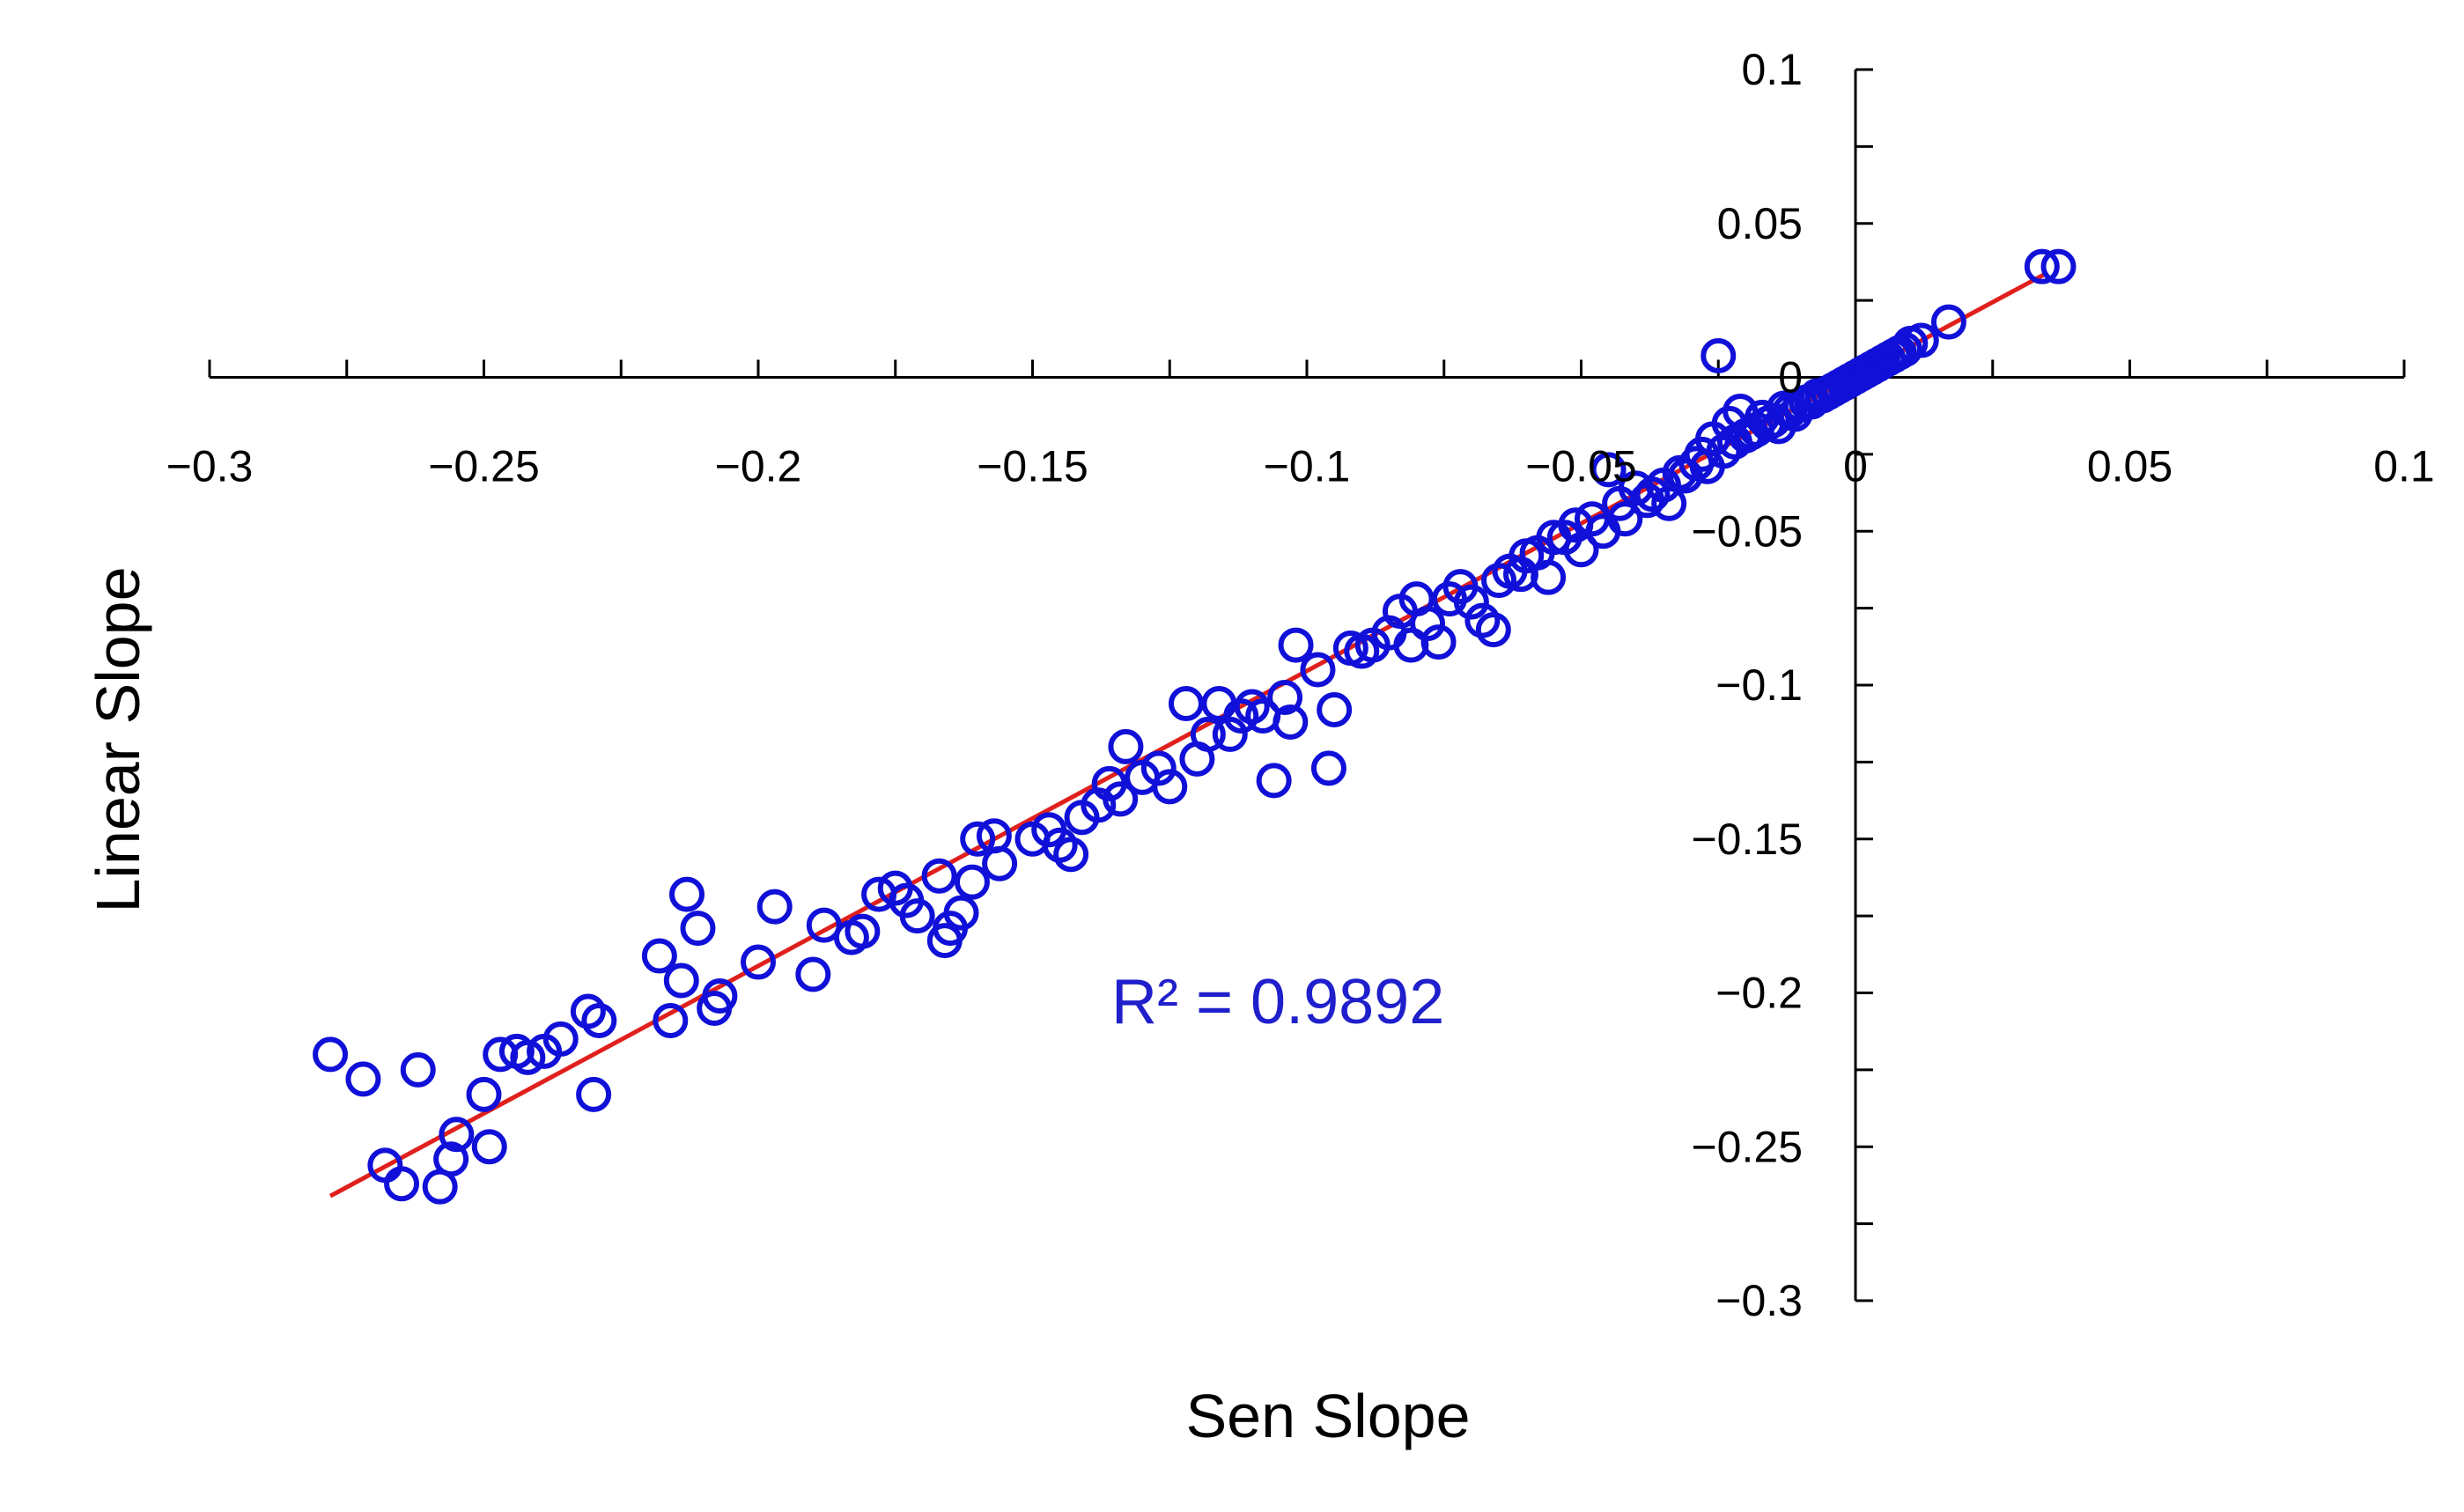  What do you see at coordinates (1307, 466) in the screenshot?
I see `x-tick-label: −0.1` at bounding box center [1307, 466].